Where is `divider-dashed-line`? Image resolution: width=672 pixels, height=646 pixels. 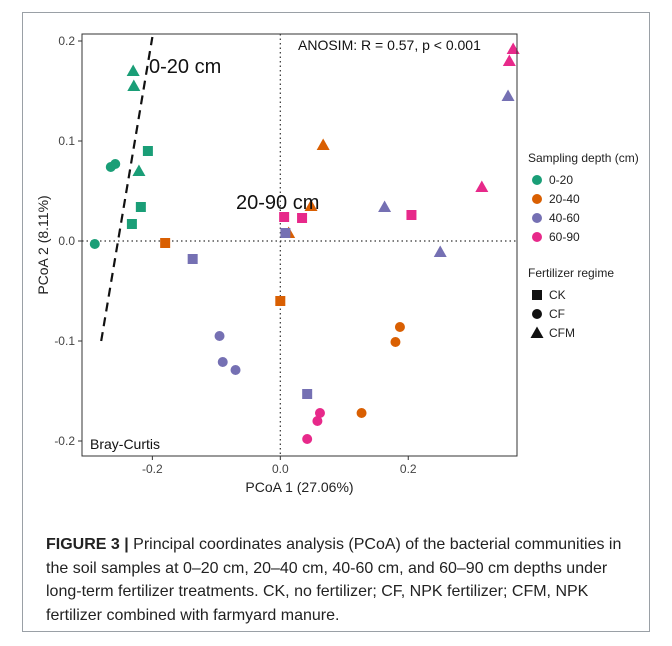 divider-dashed-line is located at coordinates (127, 189).